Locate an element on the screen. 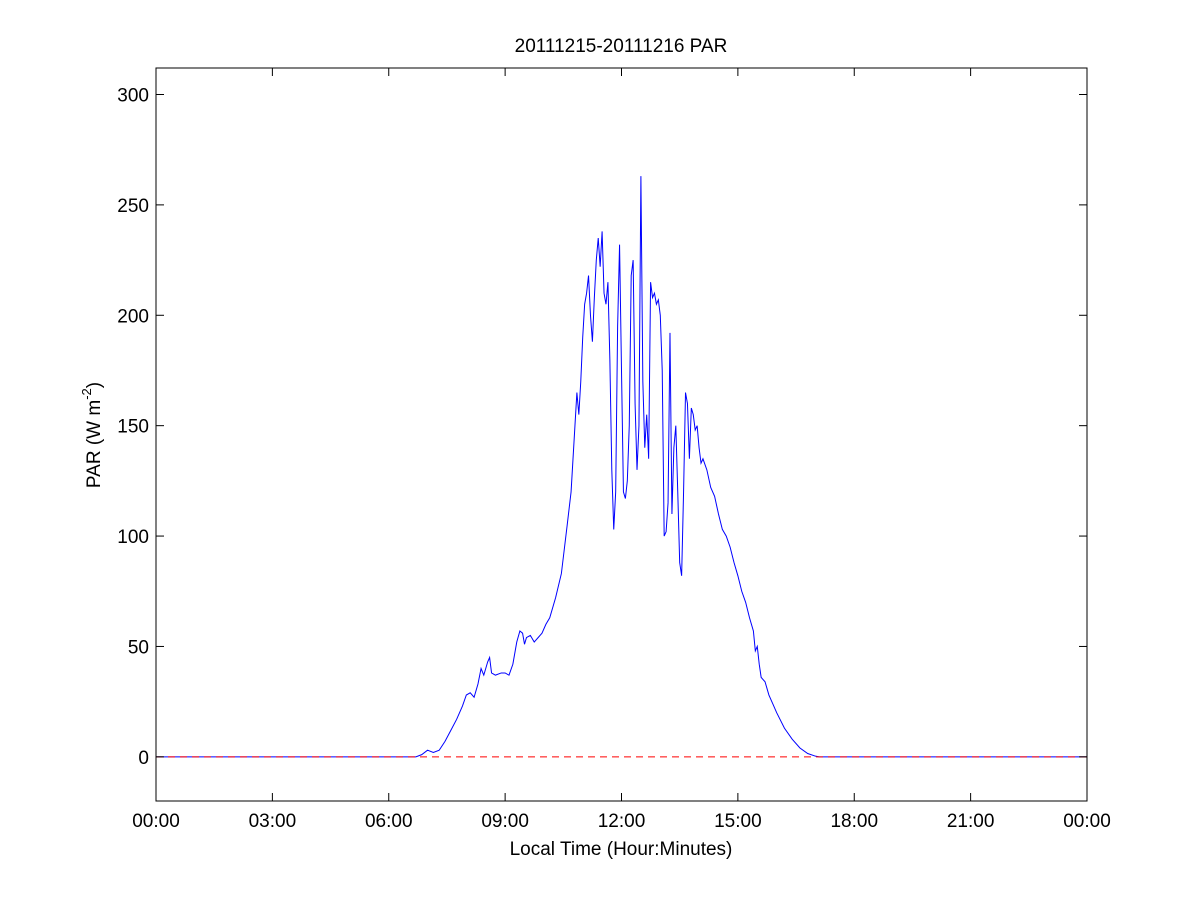 This screenshot has height=901, width=1201. y-tick-label: 200 is located at coordinates (133, 316).